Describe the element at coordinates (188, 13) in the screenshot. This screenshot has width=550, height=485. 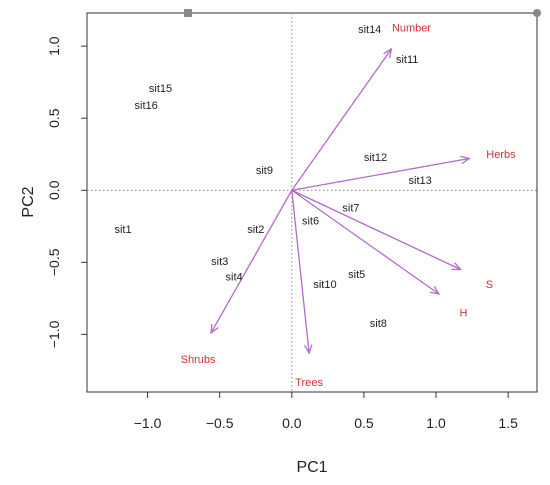
I see `frame-top-marker` at that location.